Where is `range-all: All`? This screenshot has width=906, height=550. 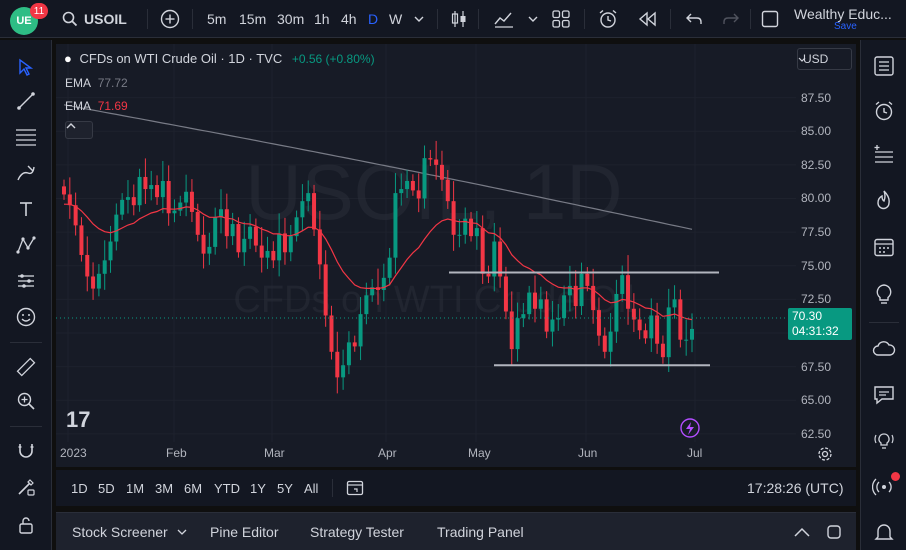 range-all: All is located at coordinates (311, 488).